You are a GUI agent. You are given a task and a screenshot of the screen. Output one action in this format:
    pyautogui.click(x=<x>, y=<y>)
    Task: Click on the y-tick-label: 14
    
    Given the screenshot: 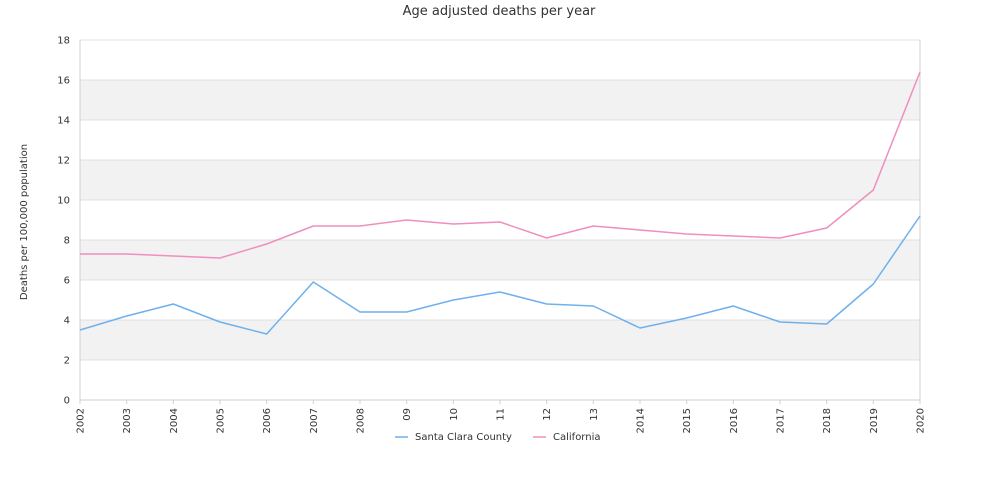 What is the action you would take?
    pyautogui.click(x=63, y=121)
    